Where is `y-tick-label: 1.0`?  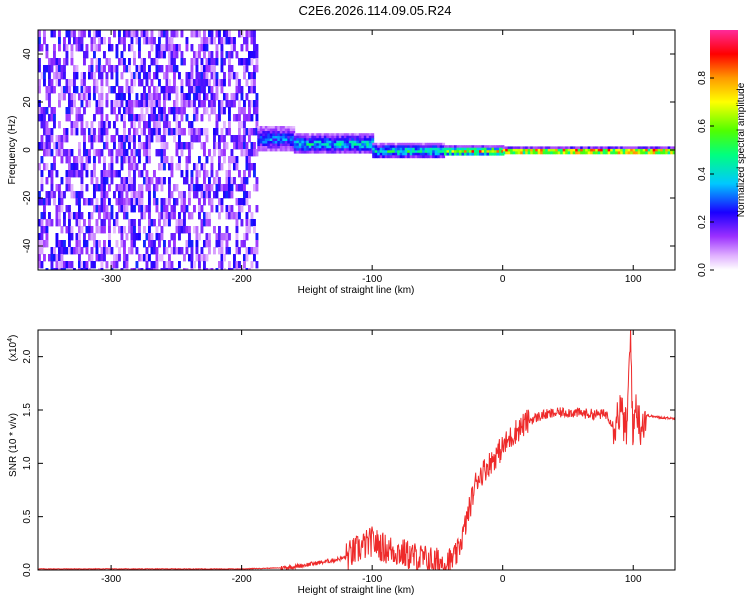
y-tick-label: 1.0 is located at coordinates (27, 463).